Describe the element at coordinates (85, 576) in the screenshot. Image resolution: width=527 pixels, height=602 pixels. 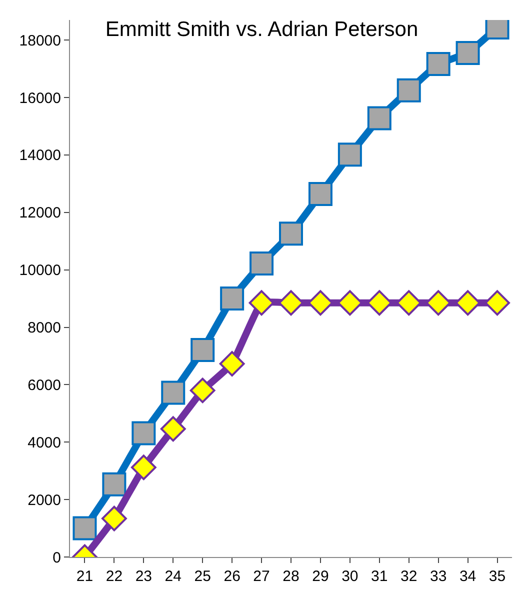
I see `x-tick-label: 21` at that location.